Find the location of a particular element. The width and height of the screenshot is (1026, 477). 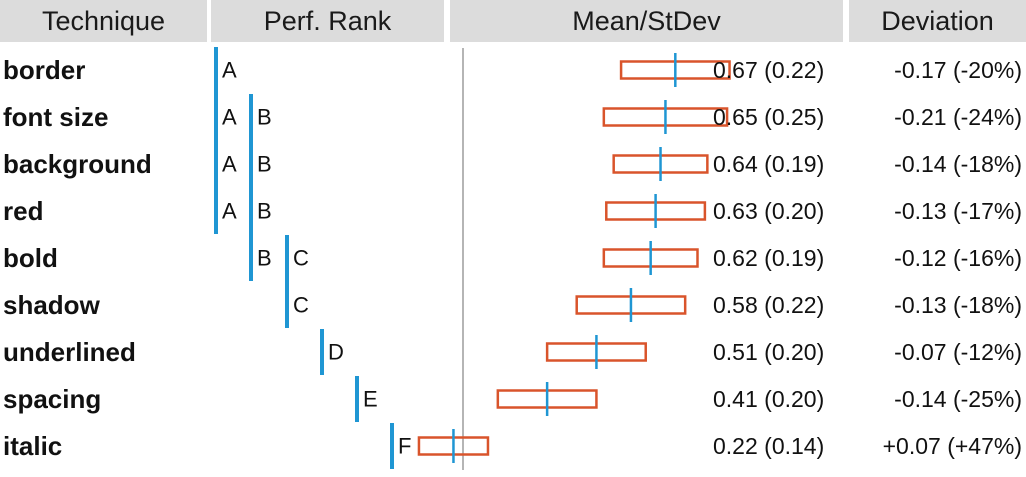

technique-label: shadow is located at coordinates (52, 305).